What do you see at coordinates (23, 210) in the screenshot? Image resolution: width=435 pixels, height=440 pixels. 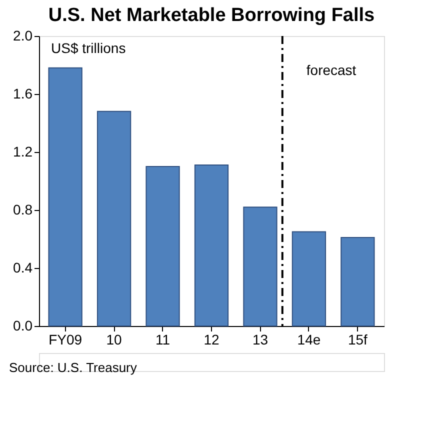 I see `y-tick-label: 0.8` at bounding box center [23, 210].